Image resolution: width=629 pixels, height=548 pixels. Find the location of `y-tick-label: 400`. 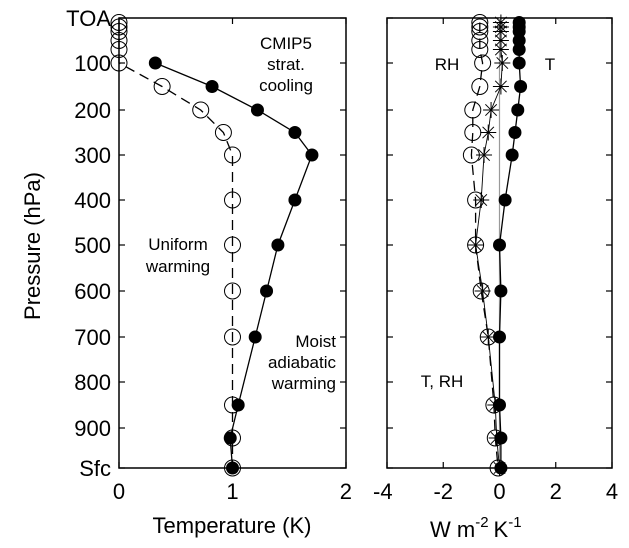

y-tick-label: 400 is located at coordinates (92, 200).